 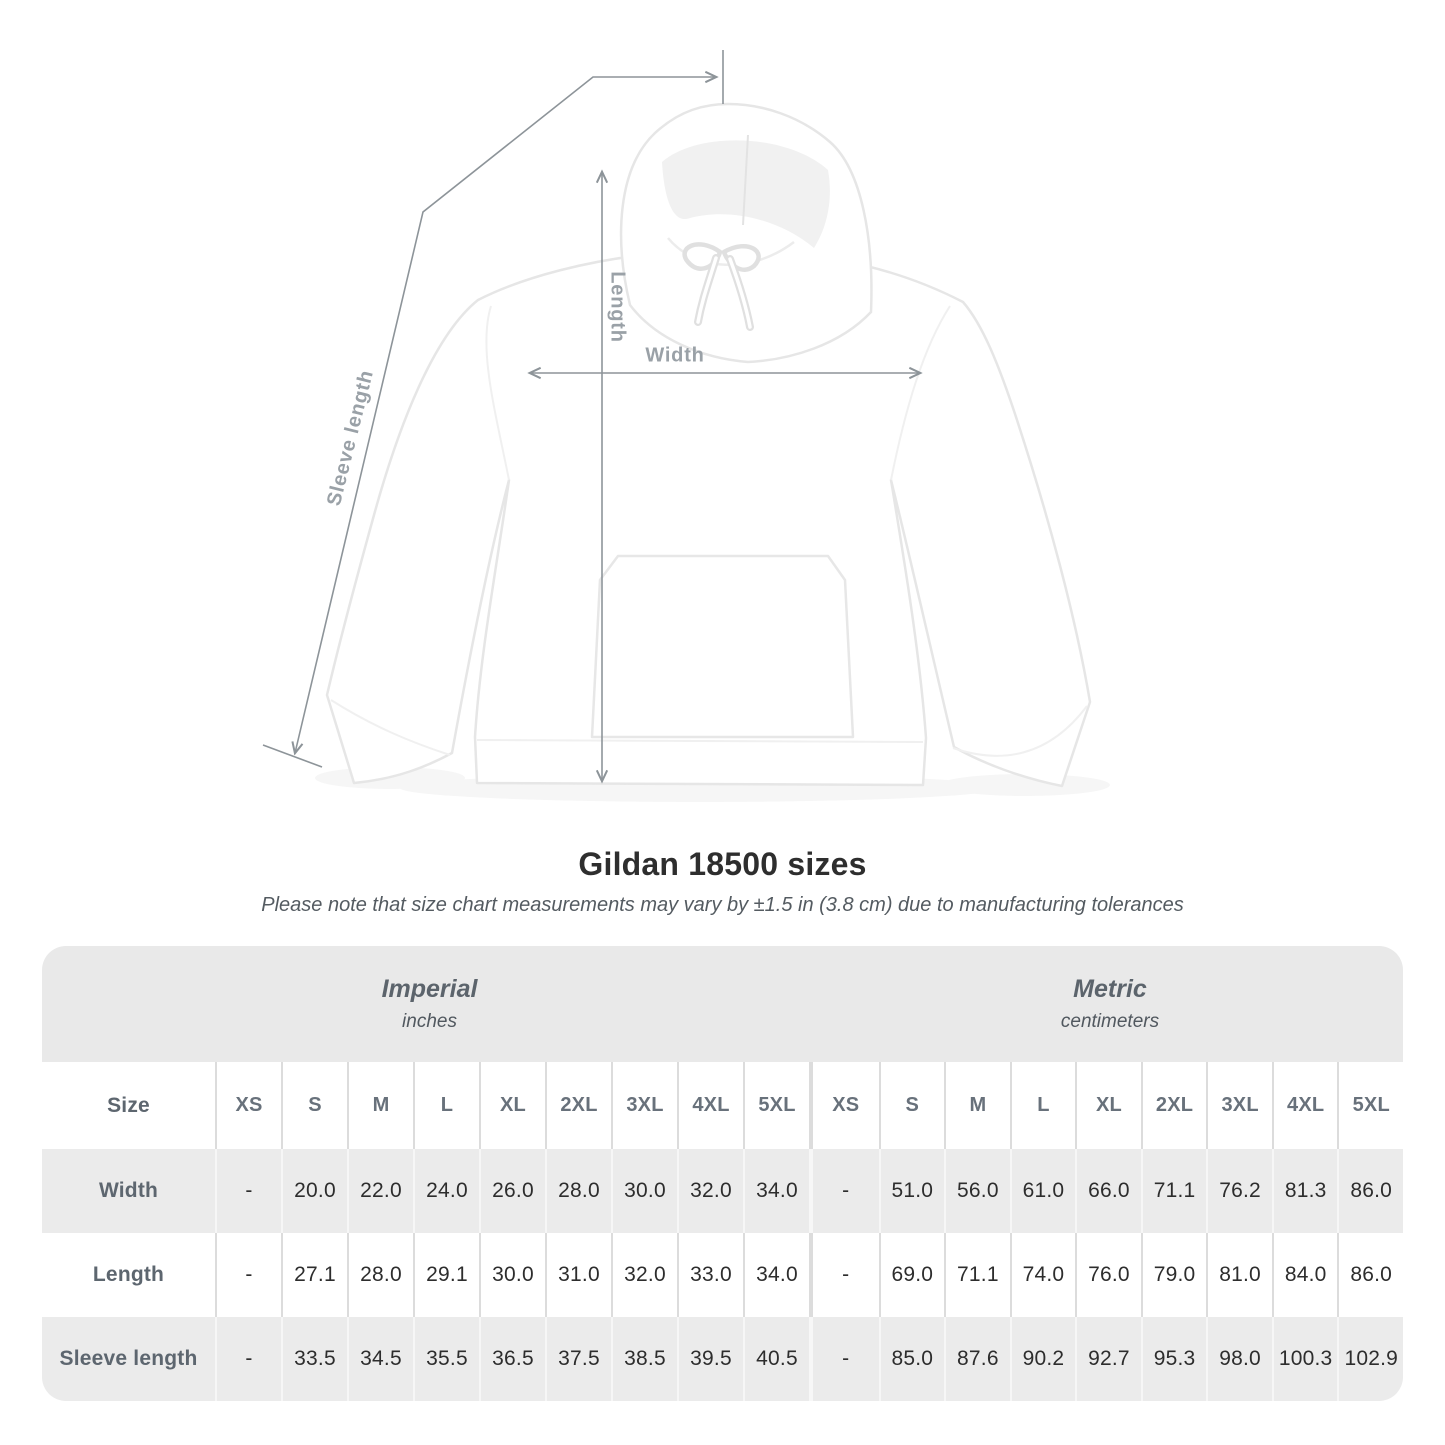 I want to click on value-cell-metric: 90.2, so click(x=1042, y=1359).